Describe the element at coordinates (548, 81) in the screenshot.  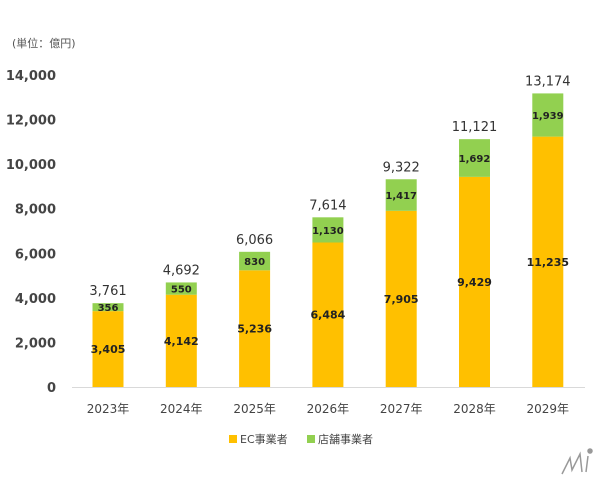
I see `total-label: 13,174` at that location.